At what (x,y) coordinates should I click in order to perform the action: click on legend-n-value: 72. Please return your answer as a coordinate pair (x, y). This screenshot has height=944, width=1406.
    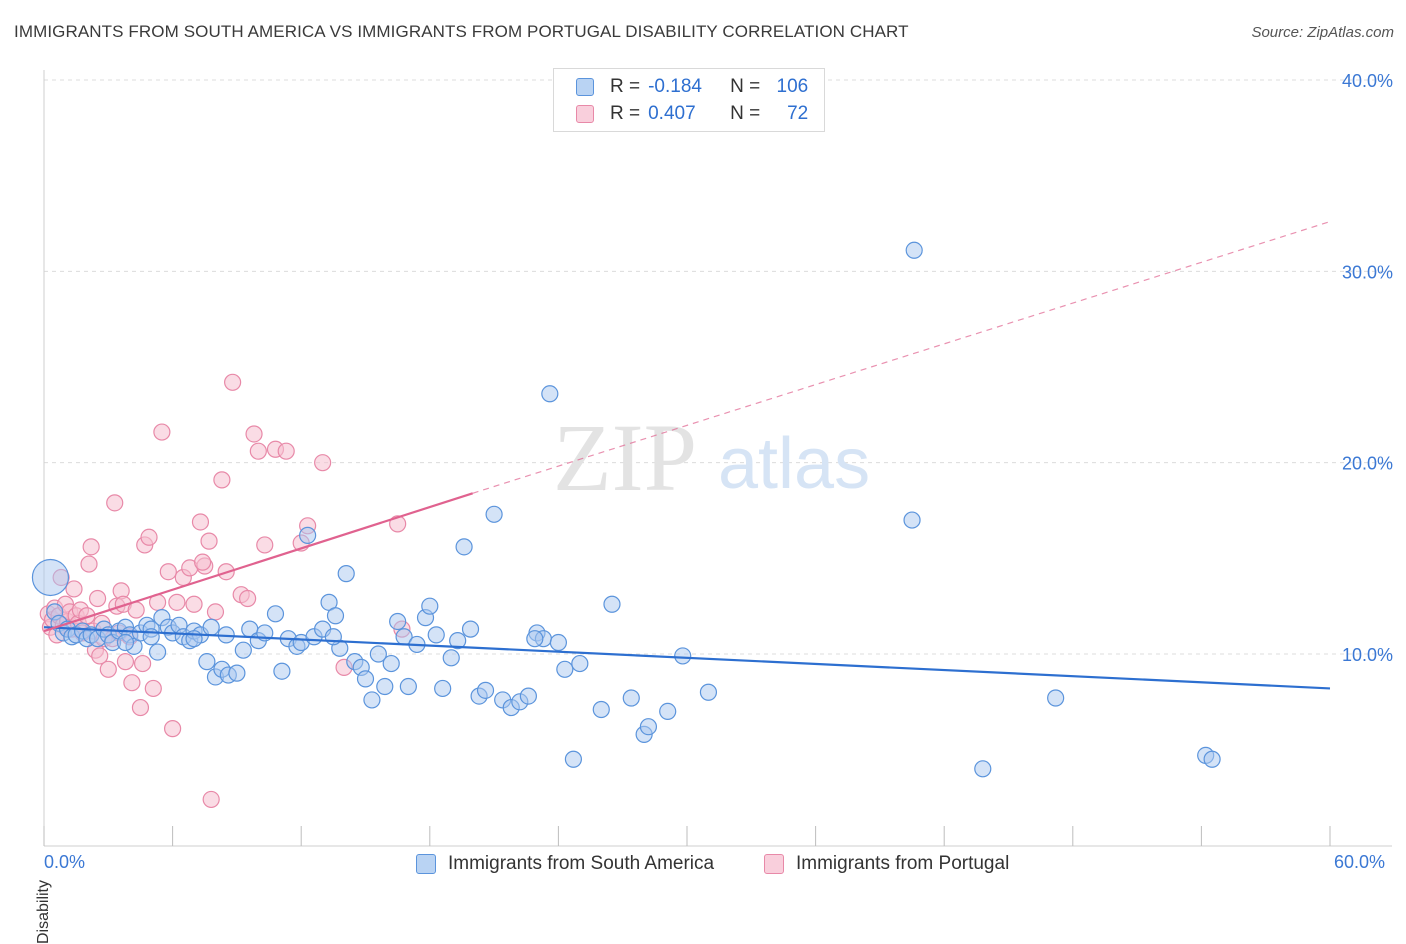
    Looking at the image, I should click on (798, 113).